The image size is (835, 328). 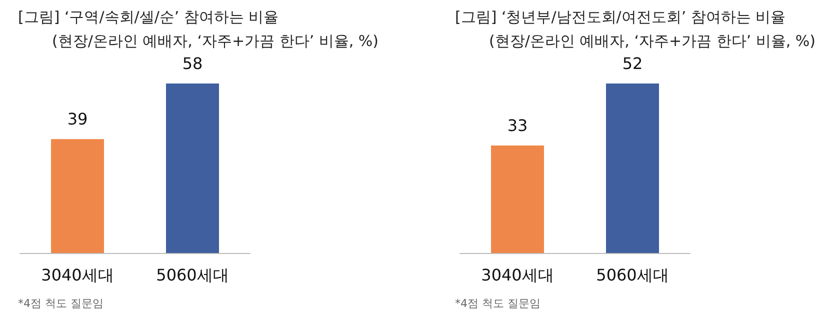 I want to click on chart-title: [그림] ‘청년부/남전도회/여전도회’ 참여하는 비율, so click(x=620, y=17).